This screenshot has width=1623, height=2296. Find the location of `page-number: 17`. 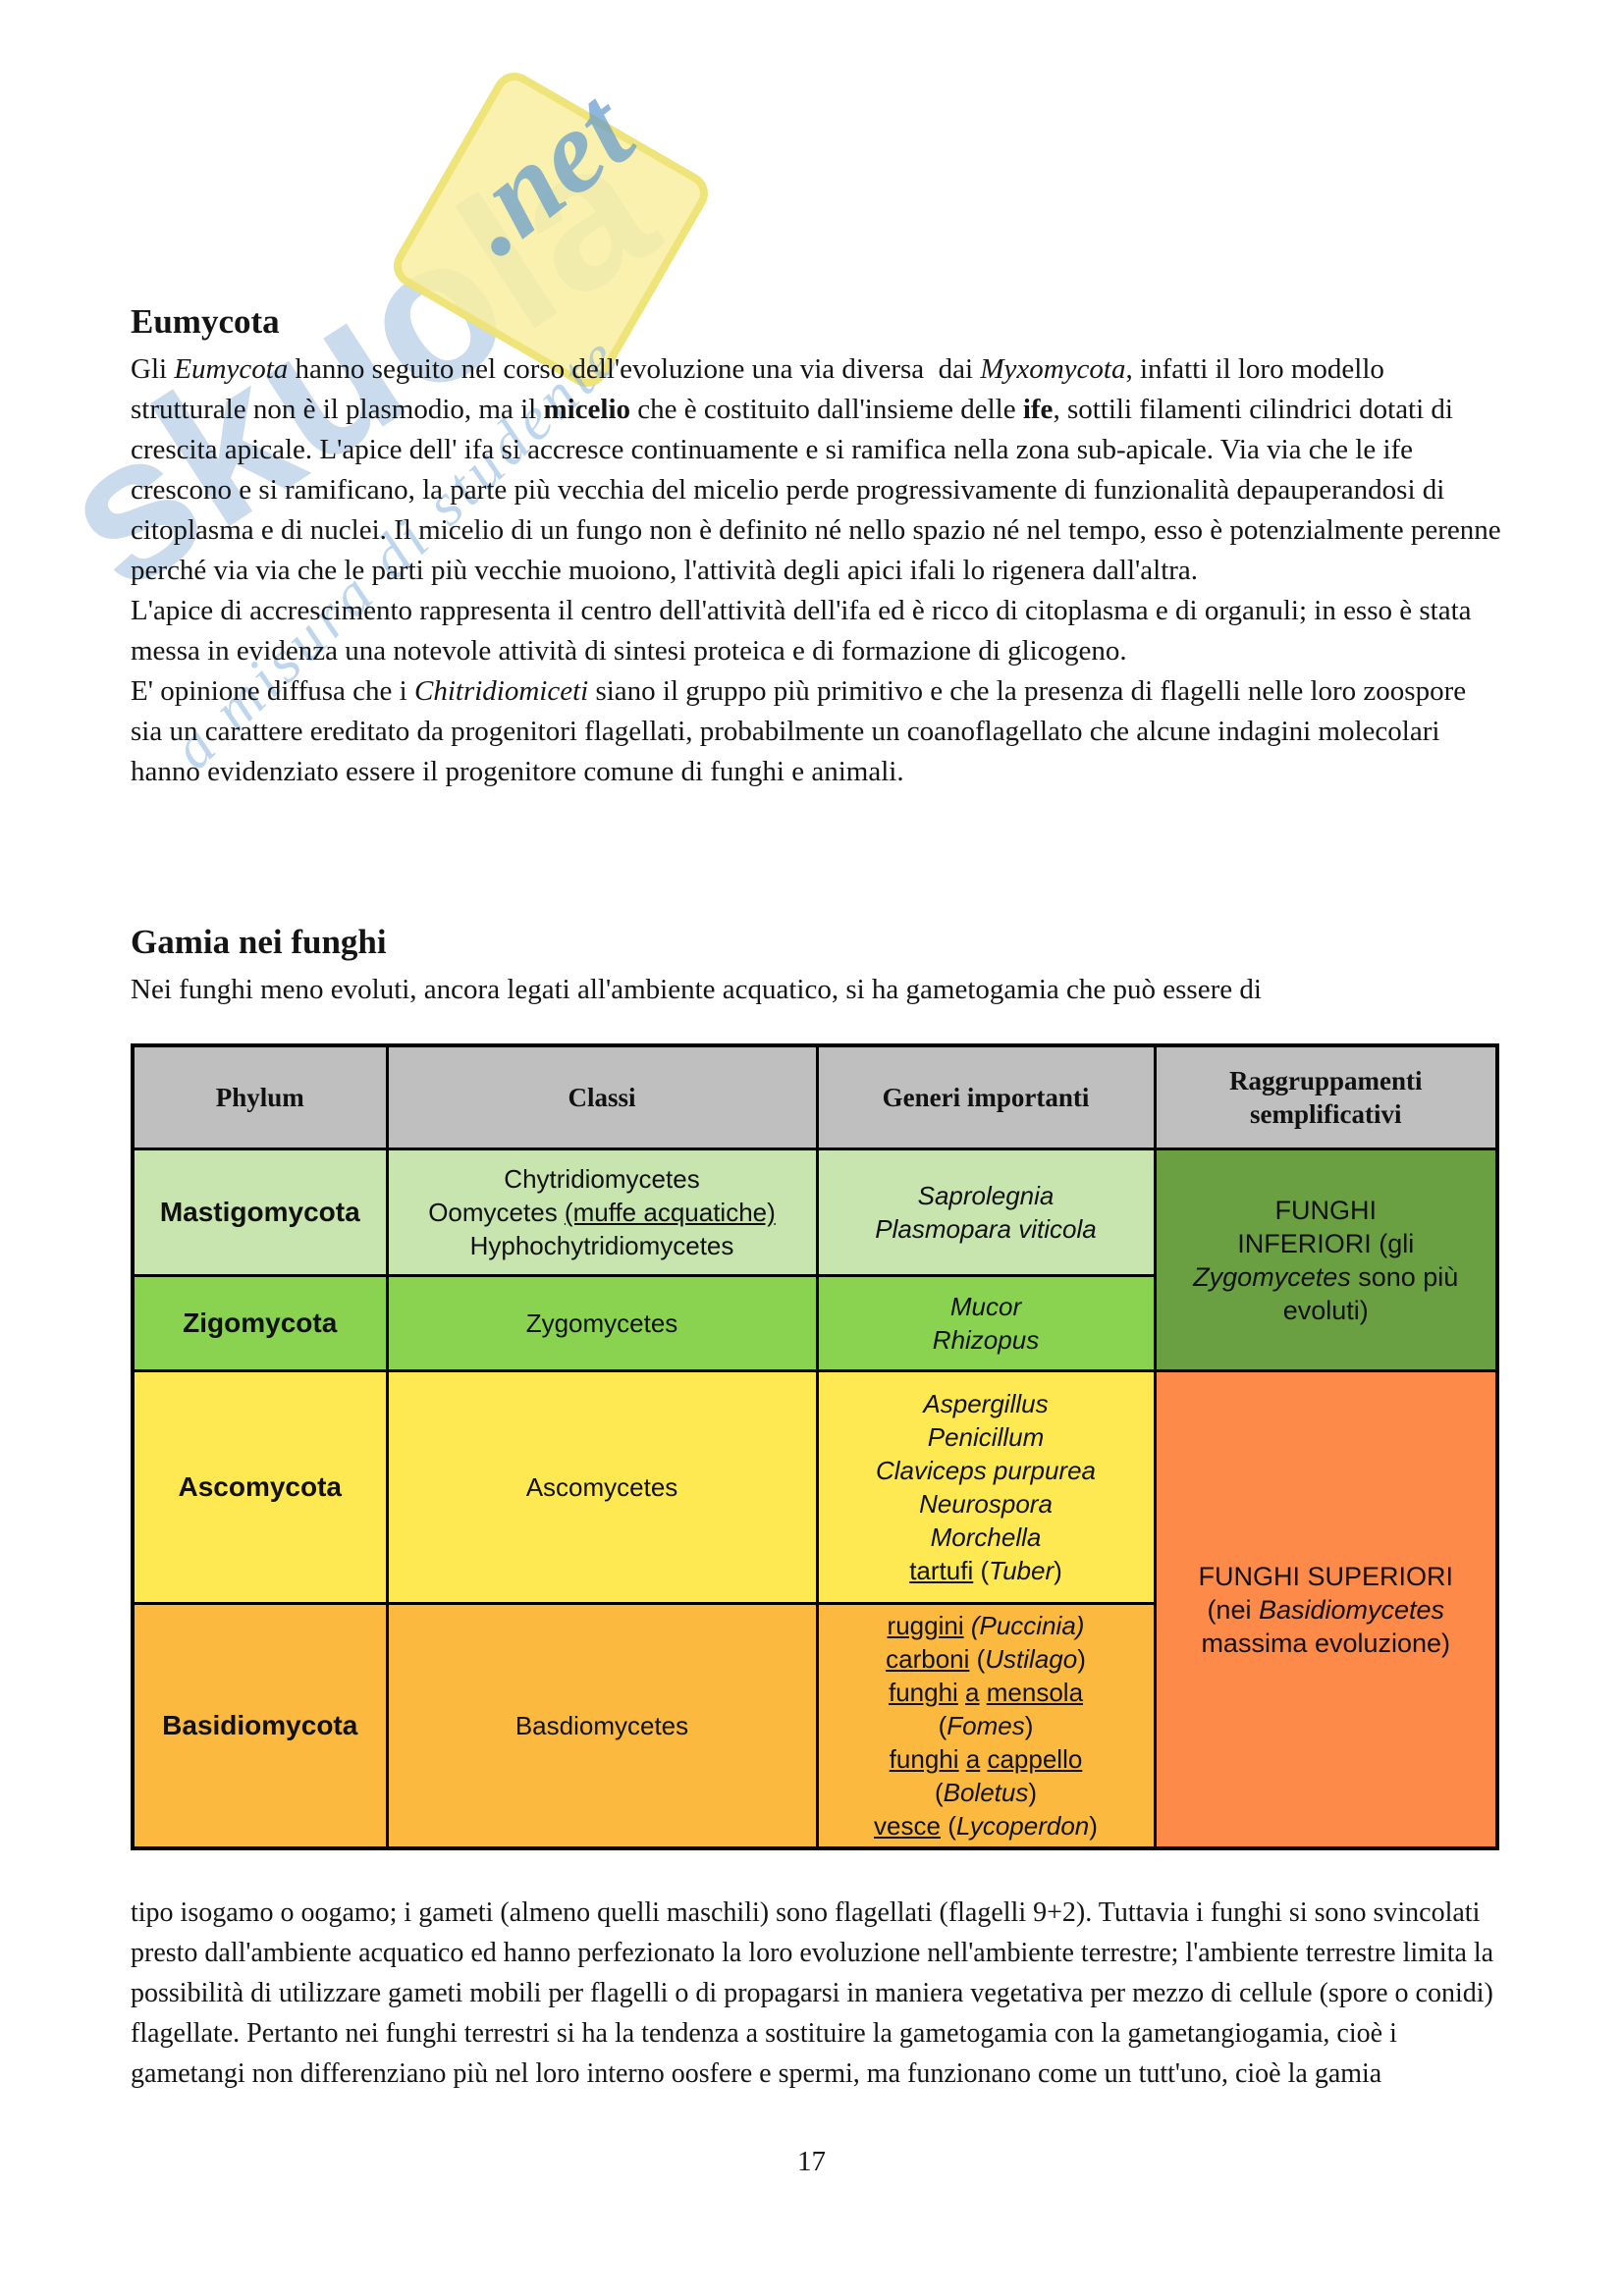

page-number: 17 is located at coordinates (811, 2161).